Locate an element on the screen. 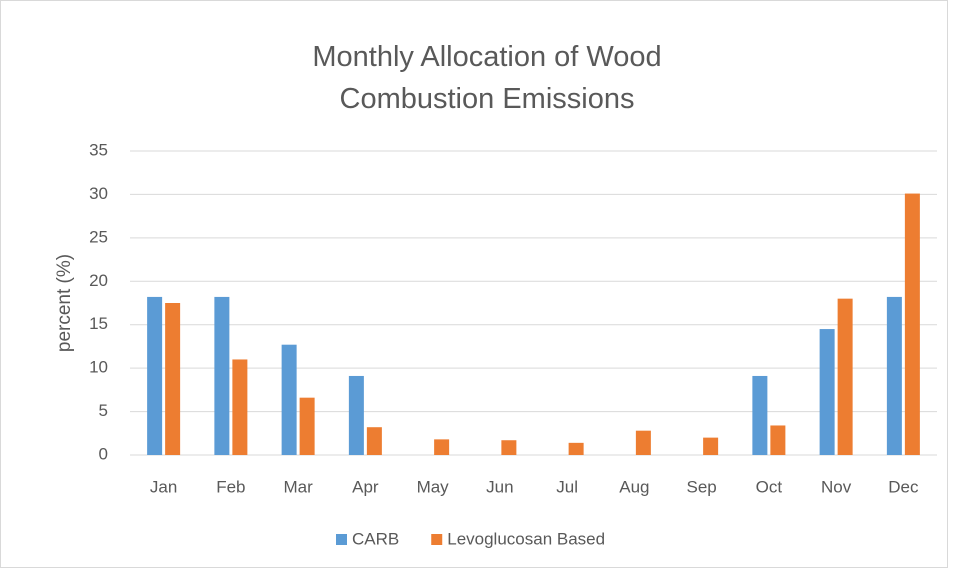 Image resolution: width=953 pixels, height=573 pixels. x-tick-label: Jan is located at coordinates (163, 486).